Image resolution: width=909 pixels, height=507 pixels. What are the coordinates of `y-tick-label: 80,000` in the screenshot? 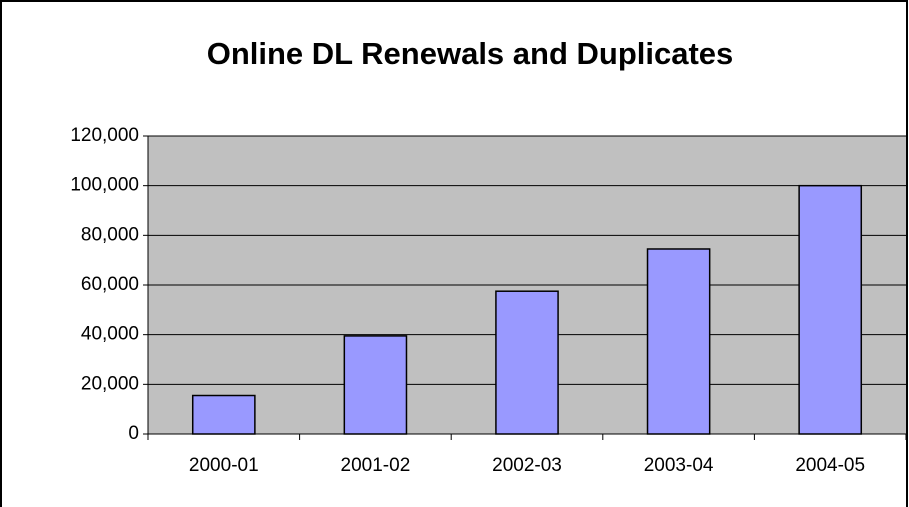 It's located at (110, 234).